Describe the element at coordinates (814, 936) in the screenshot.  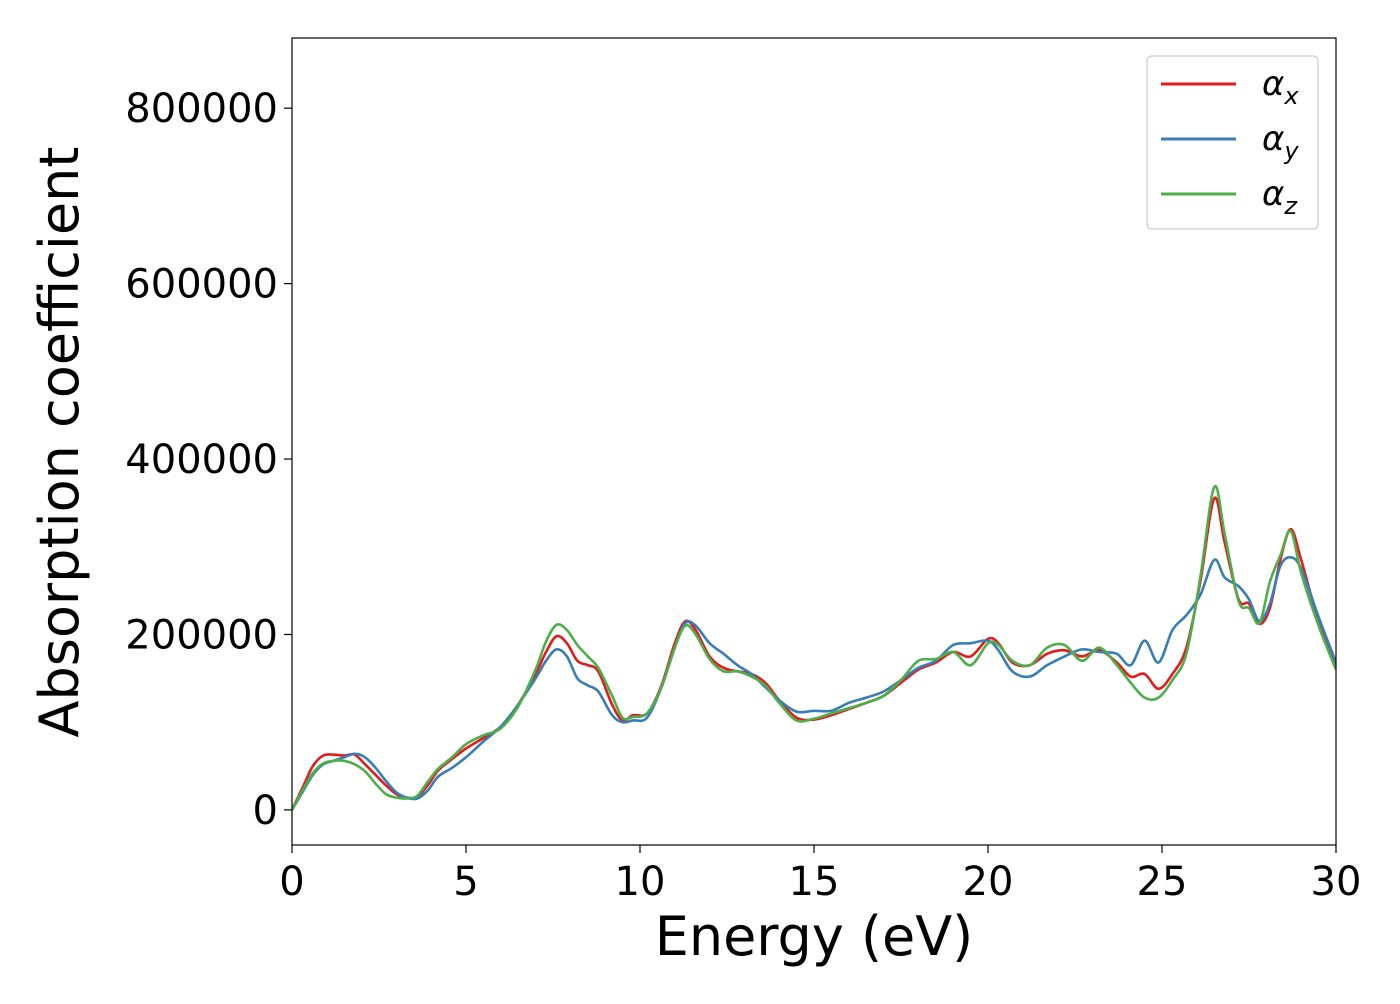
I see `x-axis-title: Energy (eV)` at that location.